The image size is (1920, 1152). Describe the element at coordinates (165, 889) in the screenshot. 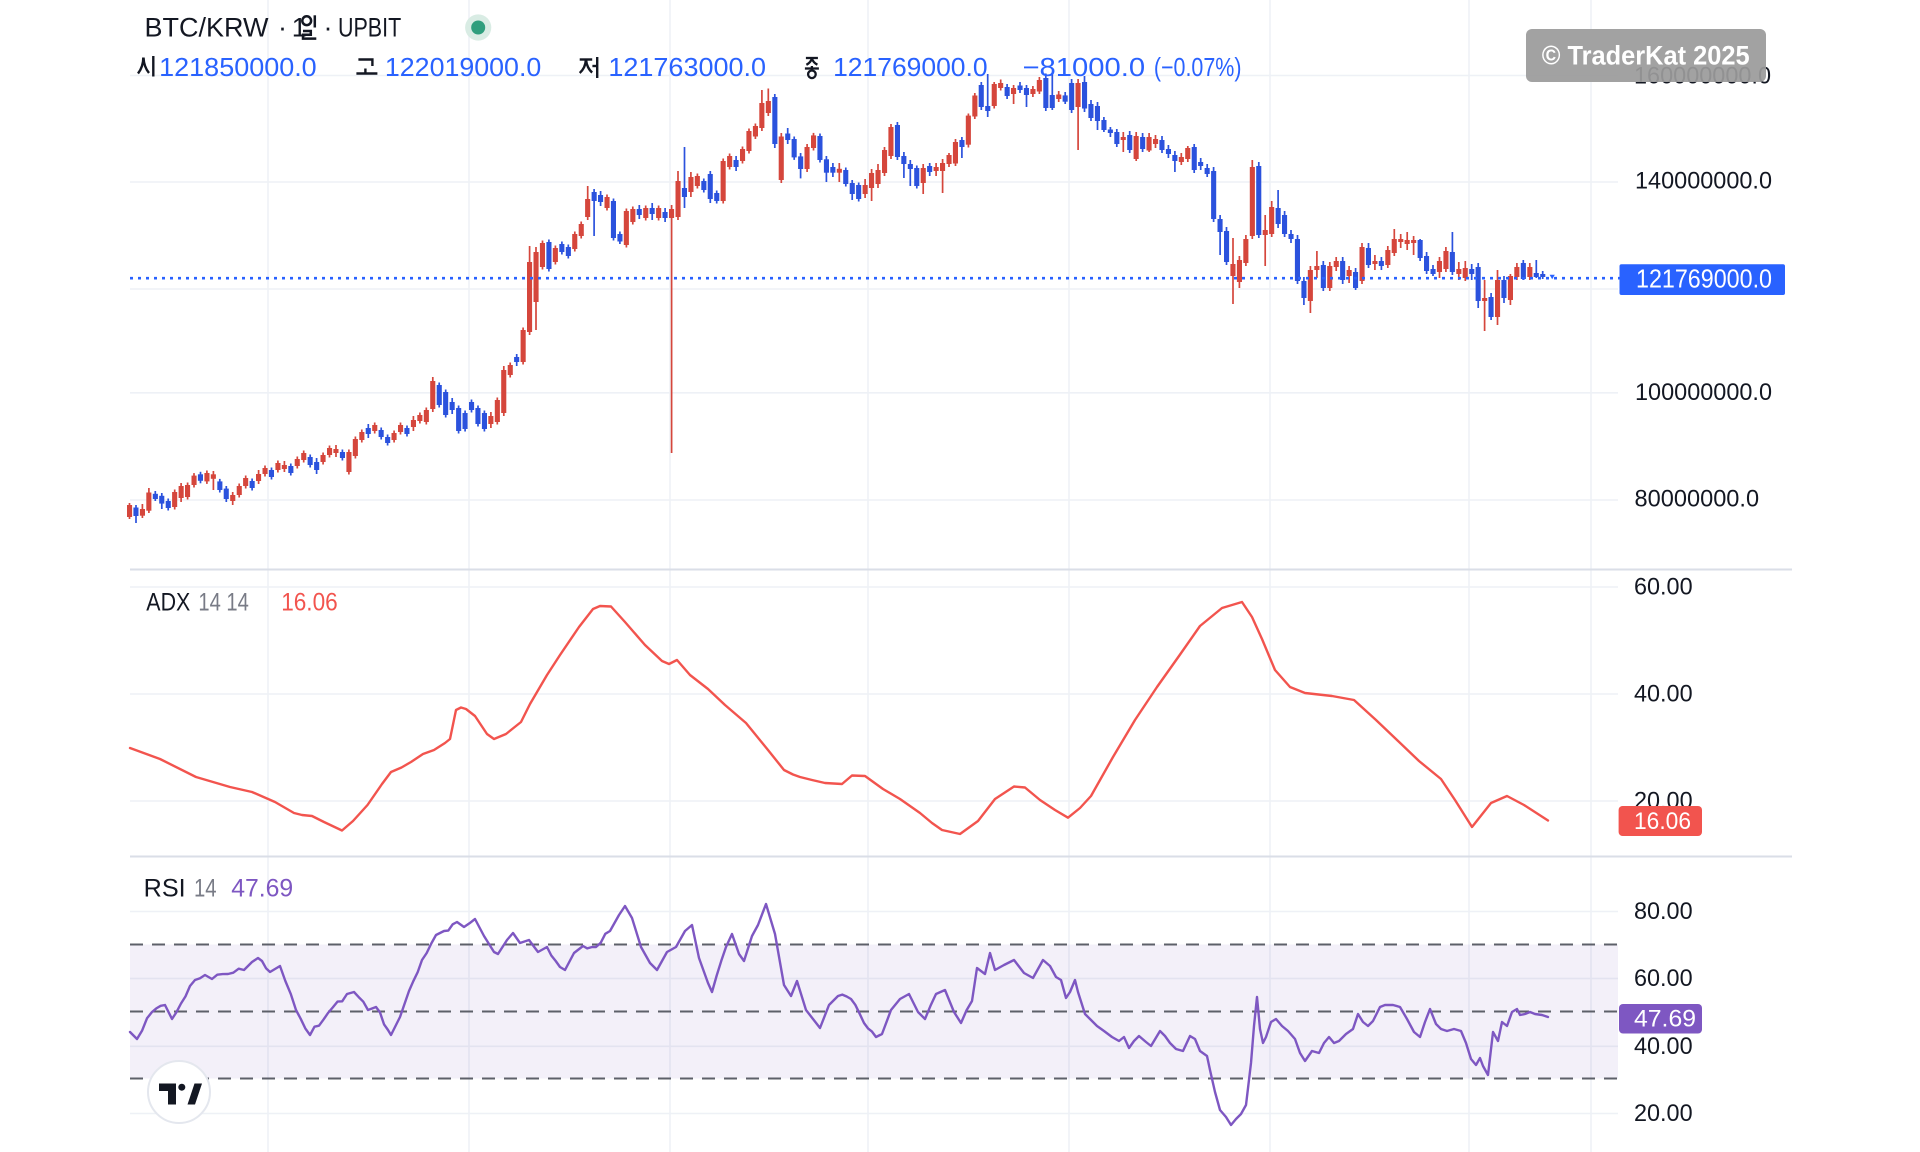

I see `svg-text: RSI` at that location.